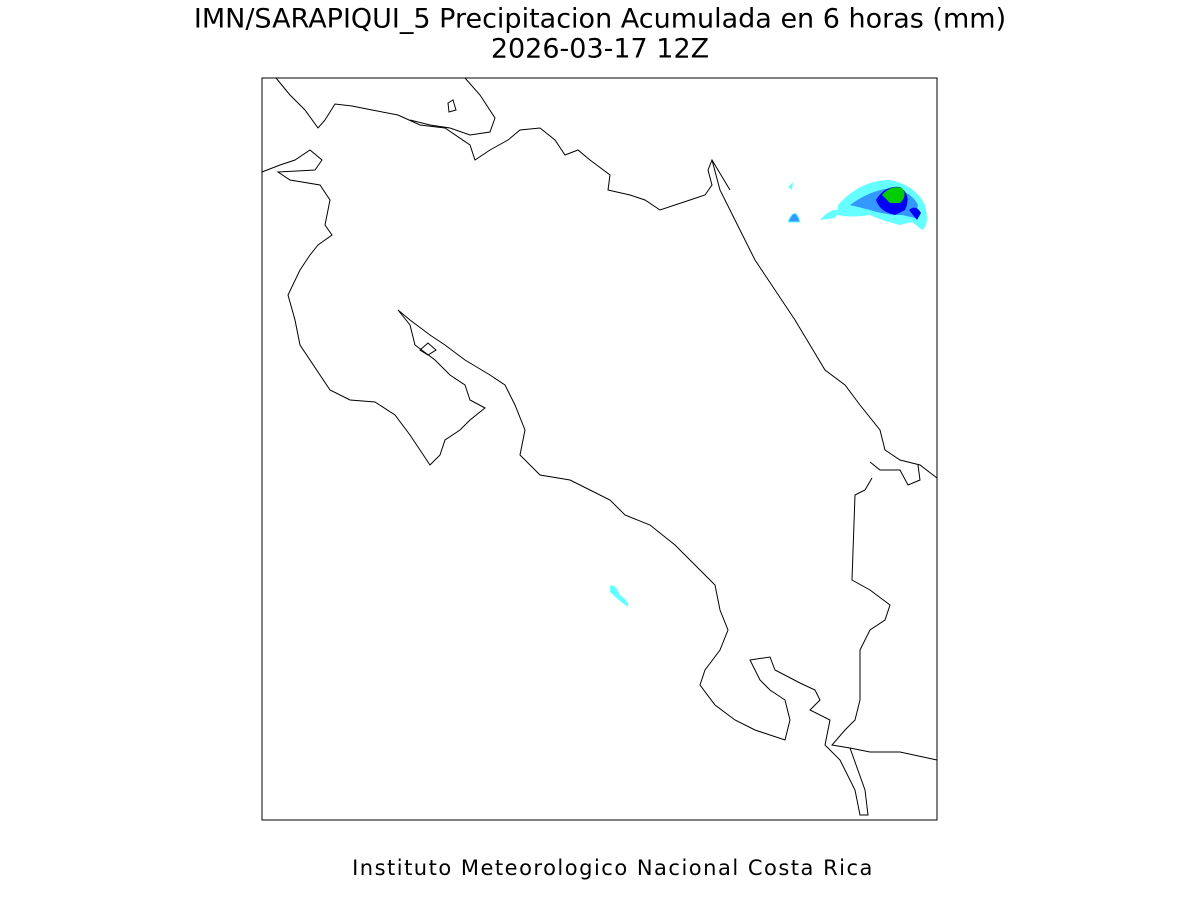 This screenshot has height=900, width=1200. Describe the element at coordinates (600, 49) in the screenshot. I see `subtitle: 2026-03-17 12Z` at that location.